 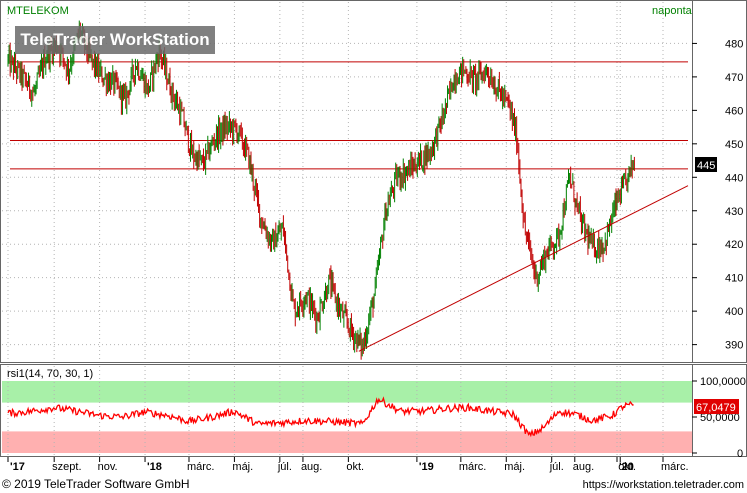 I want to click on y-tick-label: 440, so click(x=734, y=178).